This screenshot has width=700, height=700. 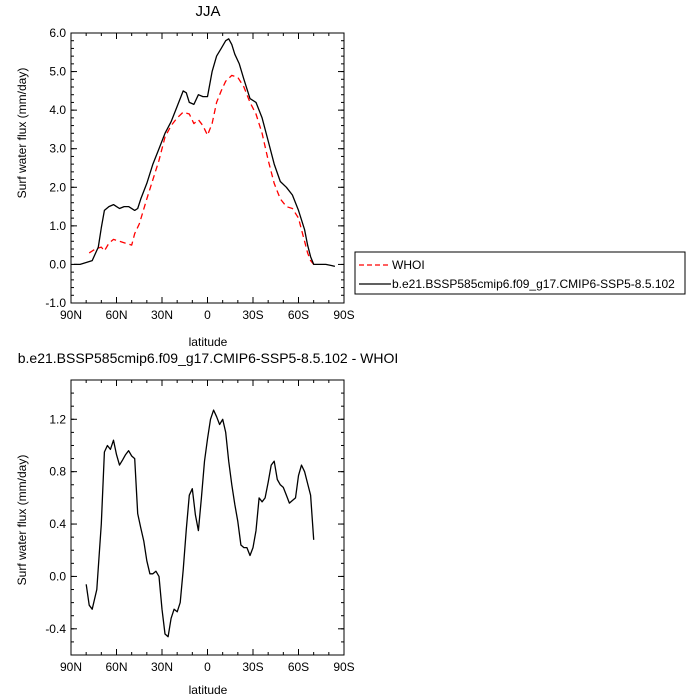 What do you see at coordinates (298, 667) in the screenshot?
I see `bottom-x-tick-label: 60S` at bounding box center [298, 667].